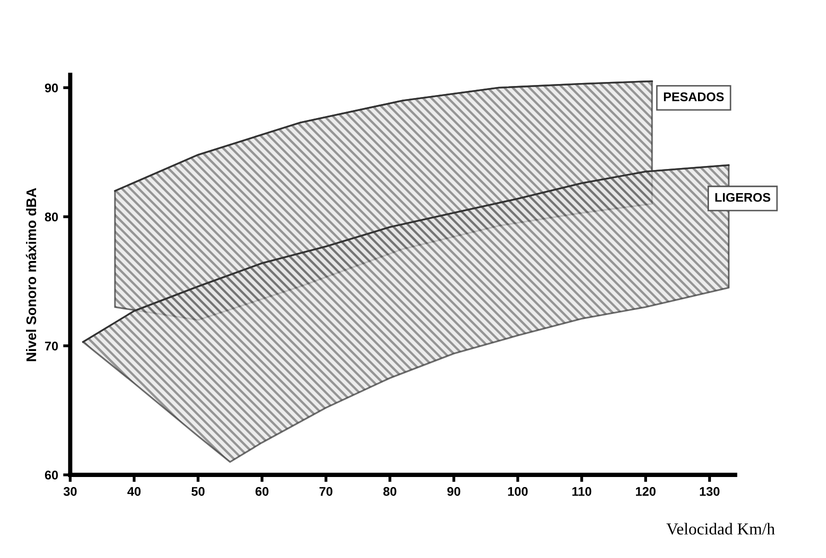  Describe the element at coordinates (198, 491) in the screenshot. I see `x-tick-label: 50` at that location.